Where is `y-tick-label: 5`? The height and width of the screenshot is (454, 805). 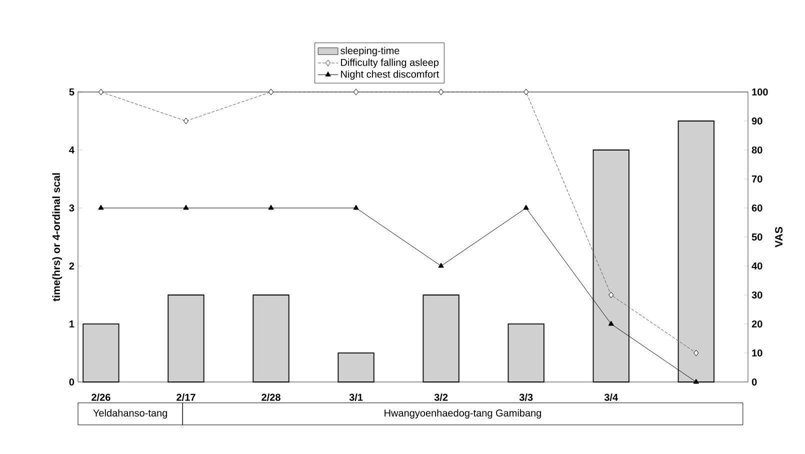
y-tick-label: 5 is located at coordinates (71, 92).